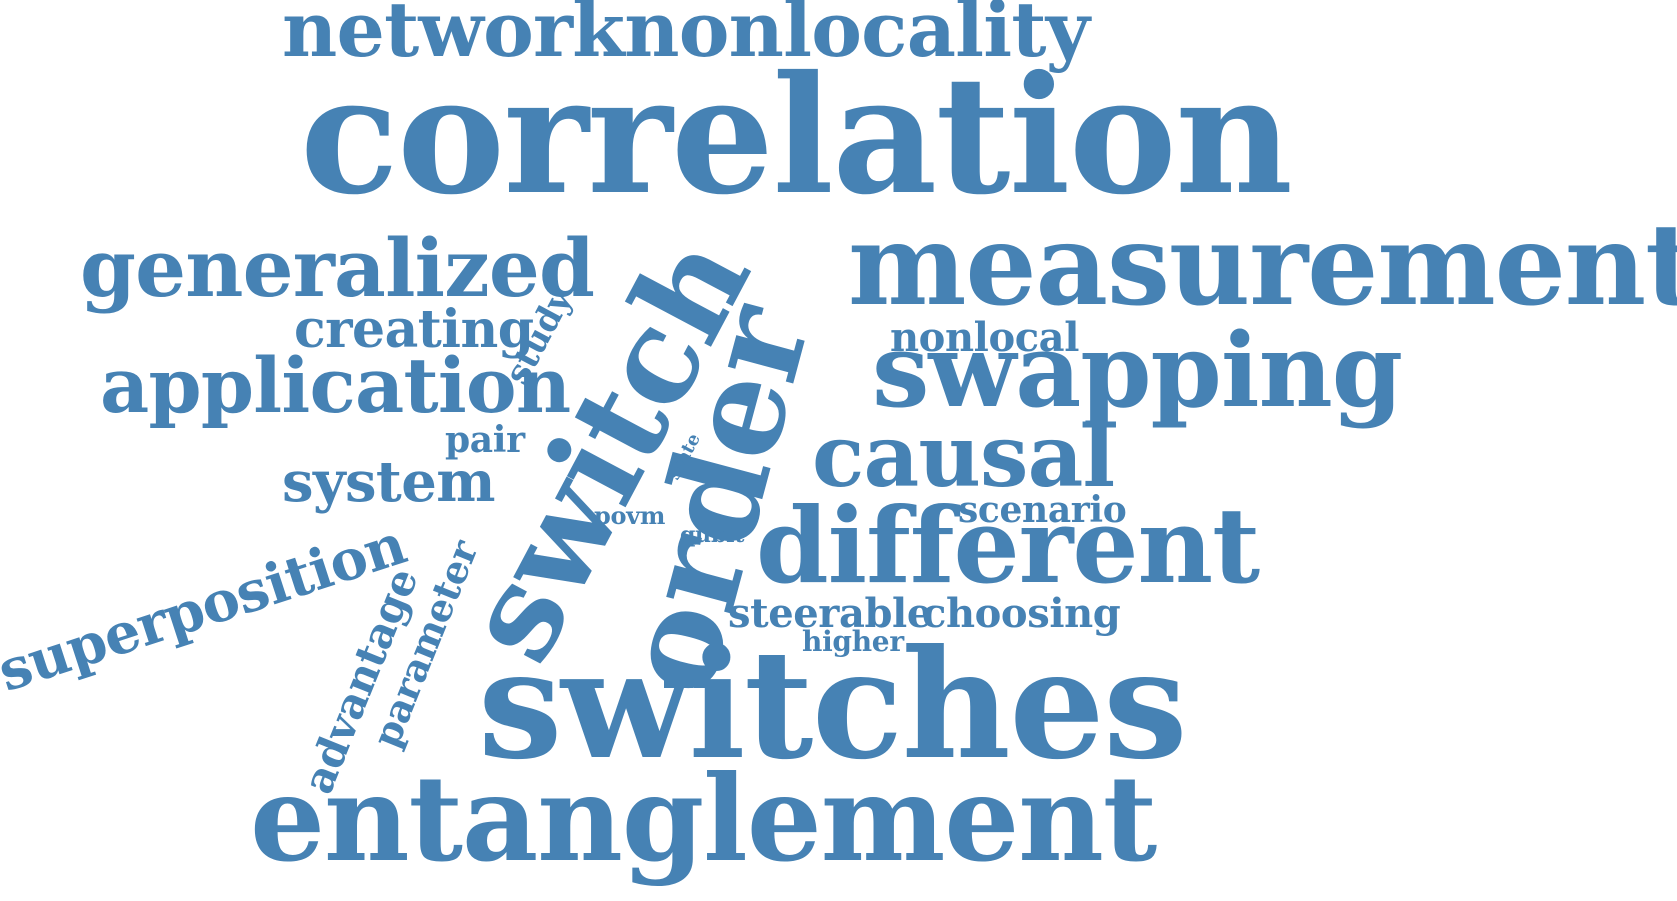  Describe the element at coordinates (830, 613) in the screenshot. I see `word-steerable: steerable` at that location.